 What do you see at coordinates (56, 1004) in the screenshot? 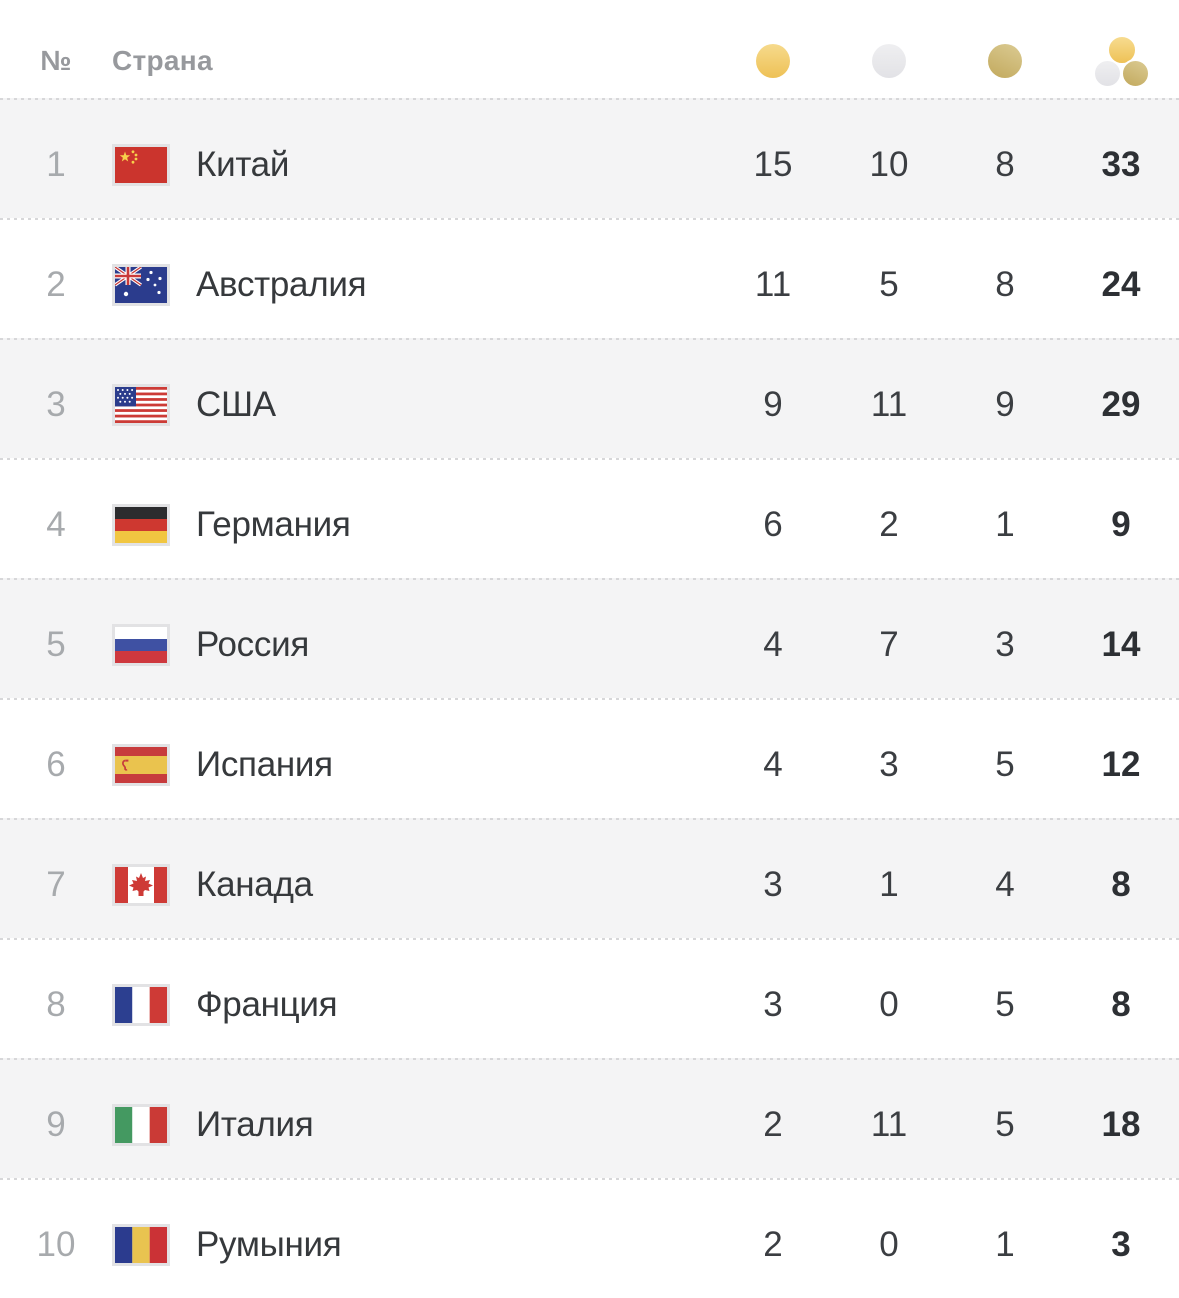
I see `row-rank: 8` at bounding box center [56, 1004].